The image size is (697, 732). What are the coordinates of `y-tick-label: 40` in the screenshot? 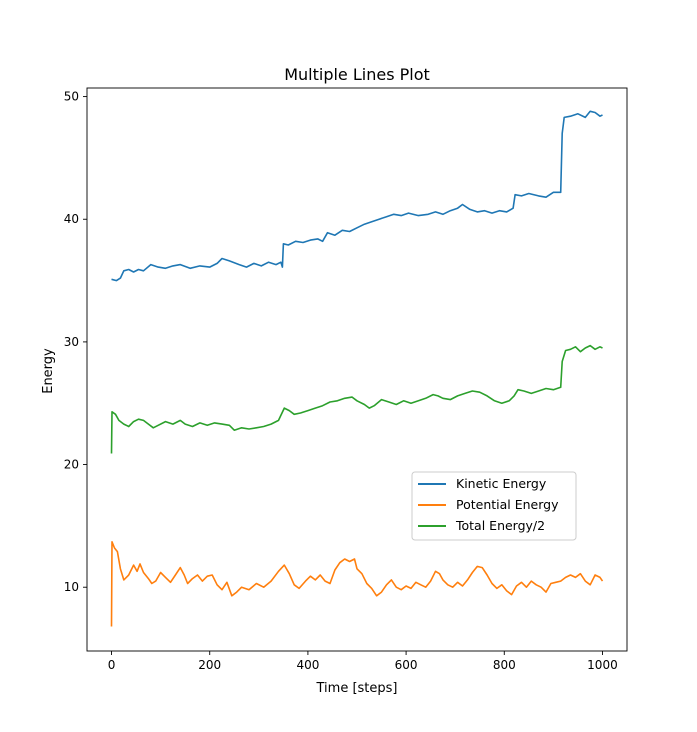 It's located at (71, 219).